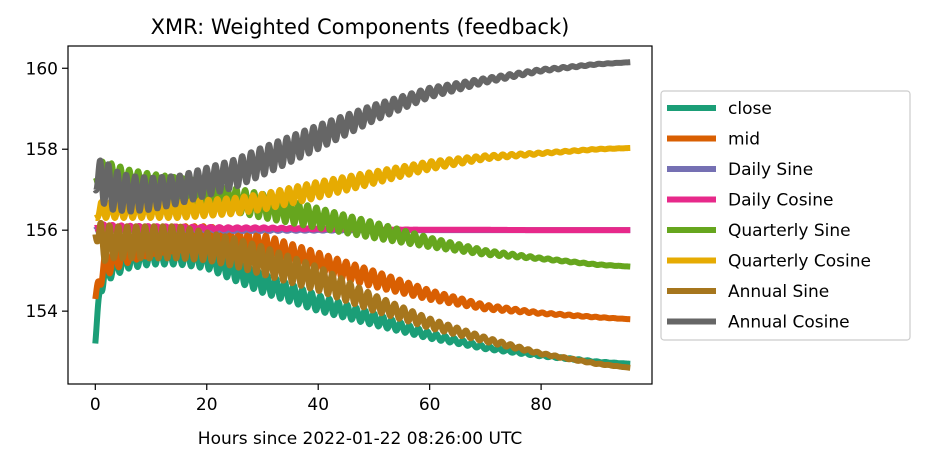 The image size is (926, 464). What do you see at coordinates (47, 190) in the screenshot?
I see `y-axis: 154 156 158 160` at bounding box center [47, 190].